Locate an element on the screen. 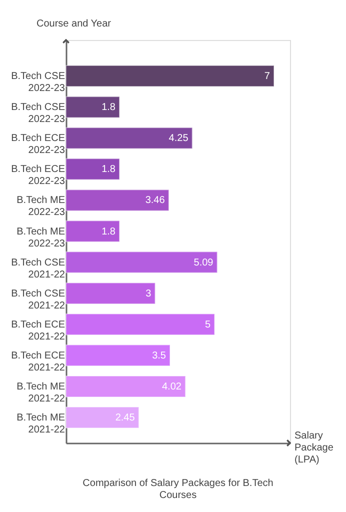 This screenshot has height=512, width=346. data-label: 4.02 is located at coordinates (172, 386).